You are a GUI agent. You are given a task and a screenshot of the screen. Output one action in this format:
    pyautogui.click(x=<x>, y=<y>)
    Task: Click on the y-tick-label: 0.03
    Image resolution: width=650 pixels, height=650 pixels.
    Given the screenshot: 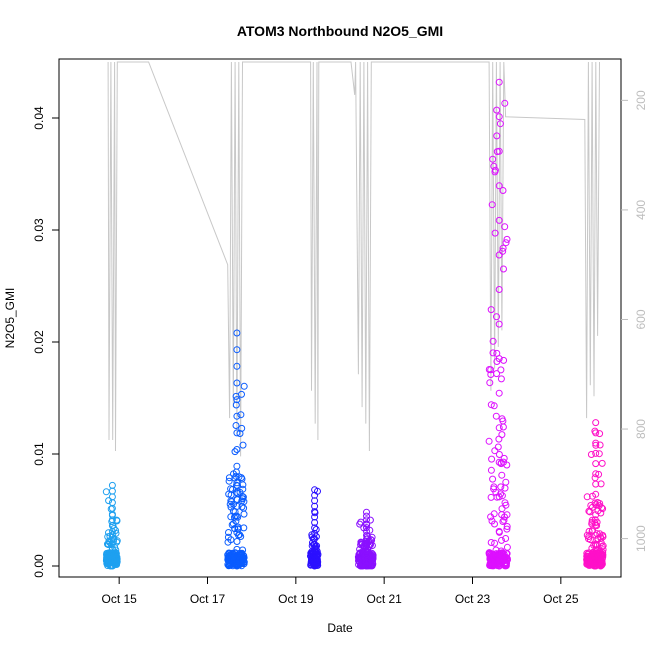 What is the action you would take?
    pyautogui.click(x=39, y=230)
    